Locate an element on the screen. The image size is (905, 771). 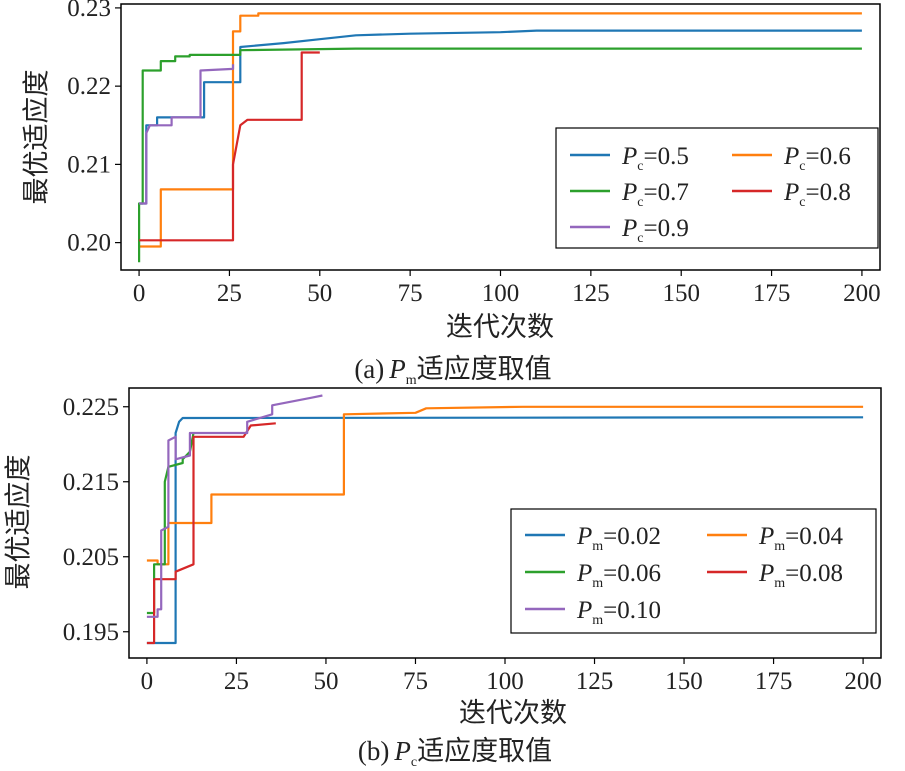
caption-a: (a) Pm适应度取值 is located at coordinates (452, 371).